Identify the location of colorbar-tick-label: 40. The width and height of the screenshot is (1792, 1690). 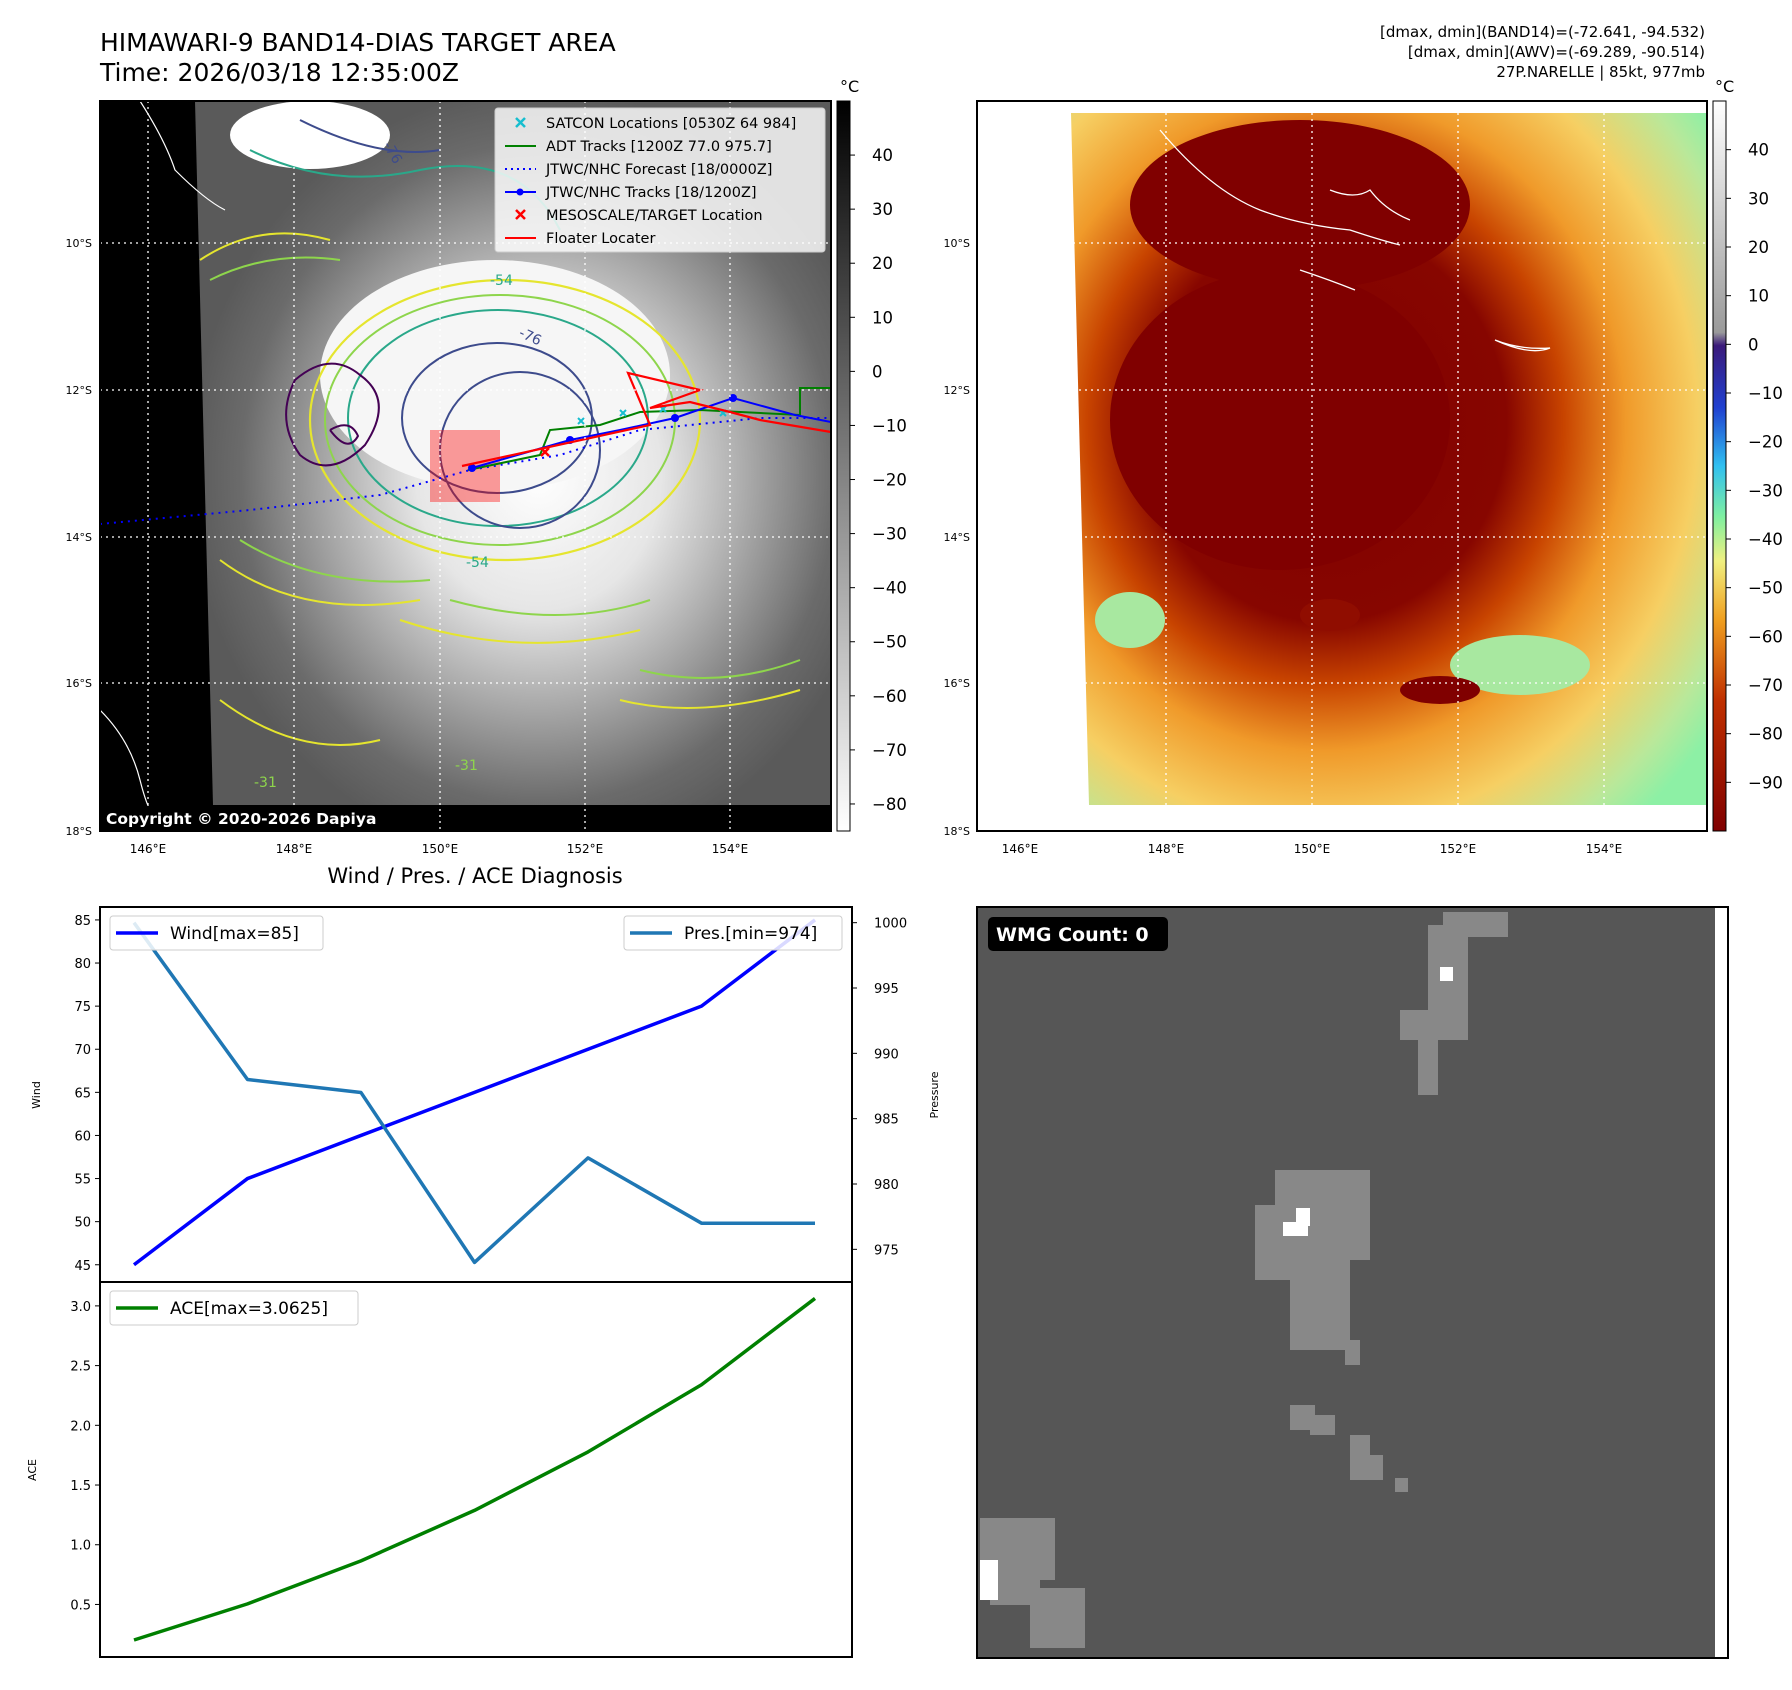
(882, 155).